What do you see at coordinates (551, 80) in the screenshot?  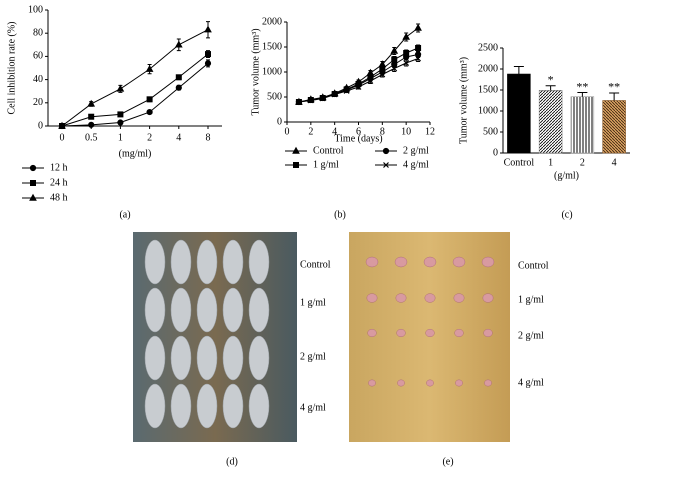 I see `significance: *` at bounding box center [551, 80].